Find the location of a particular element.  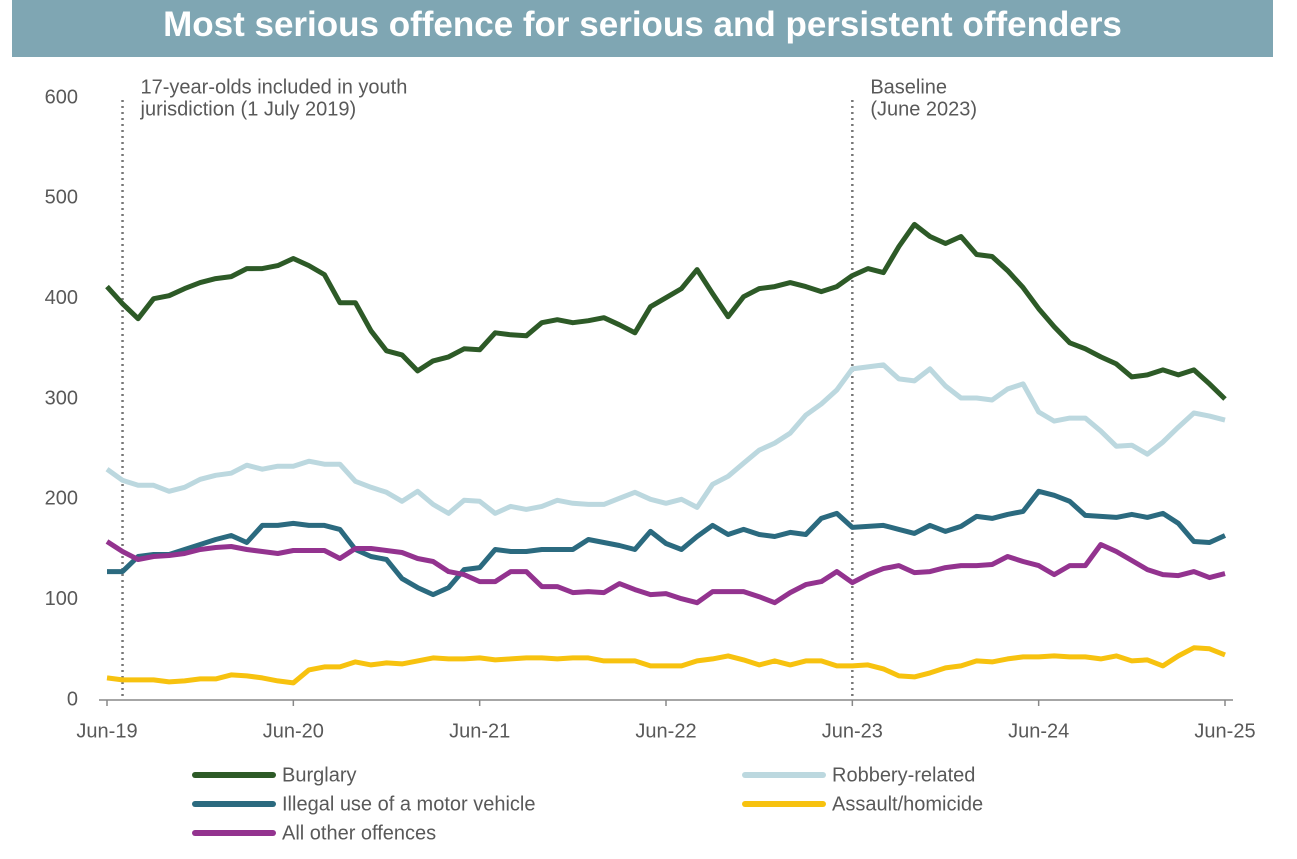

x-tick-label: Jun-24 is located at coordinates (1038, 731).